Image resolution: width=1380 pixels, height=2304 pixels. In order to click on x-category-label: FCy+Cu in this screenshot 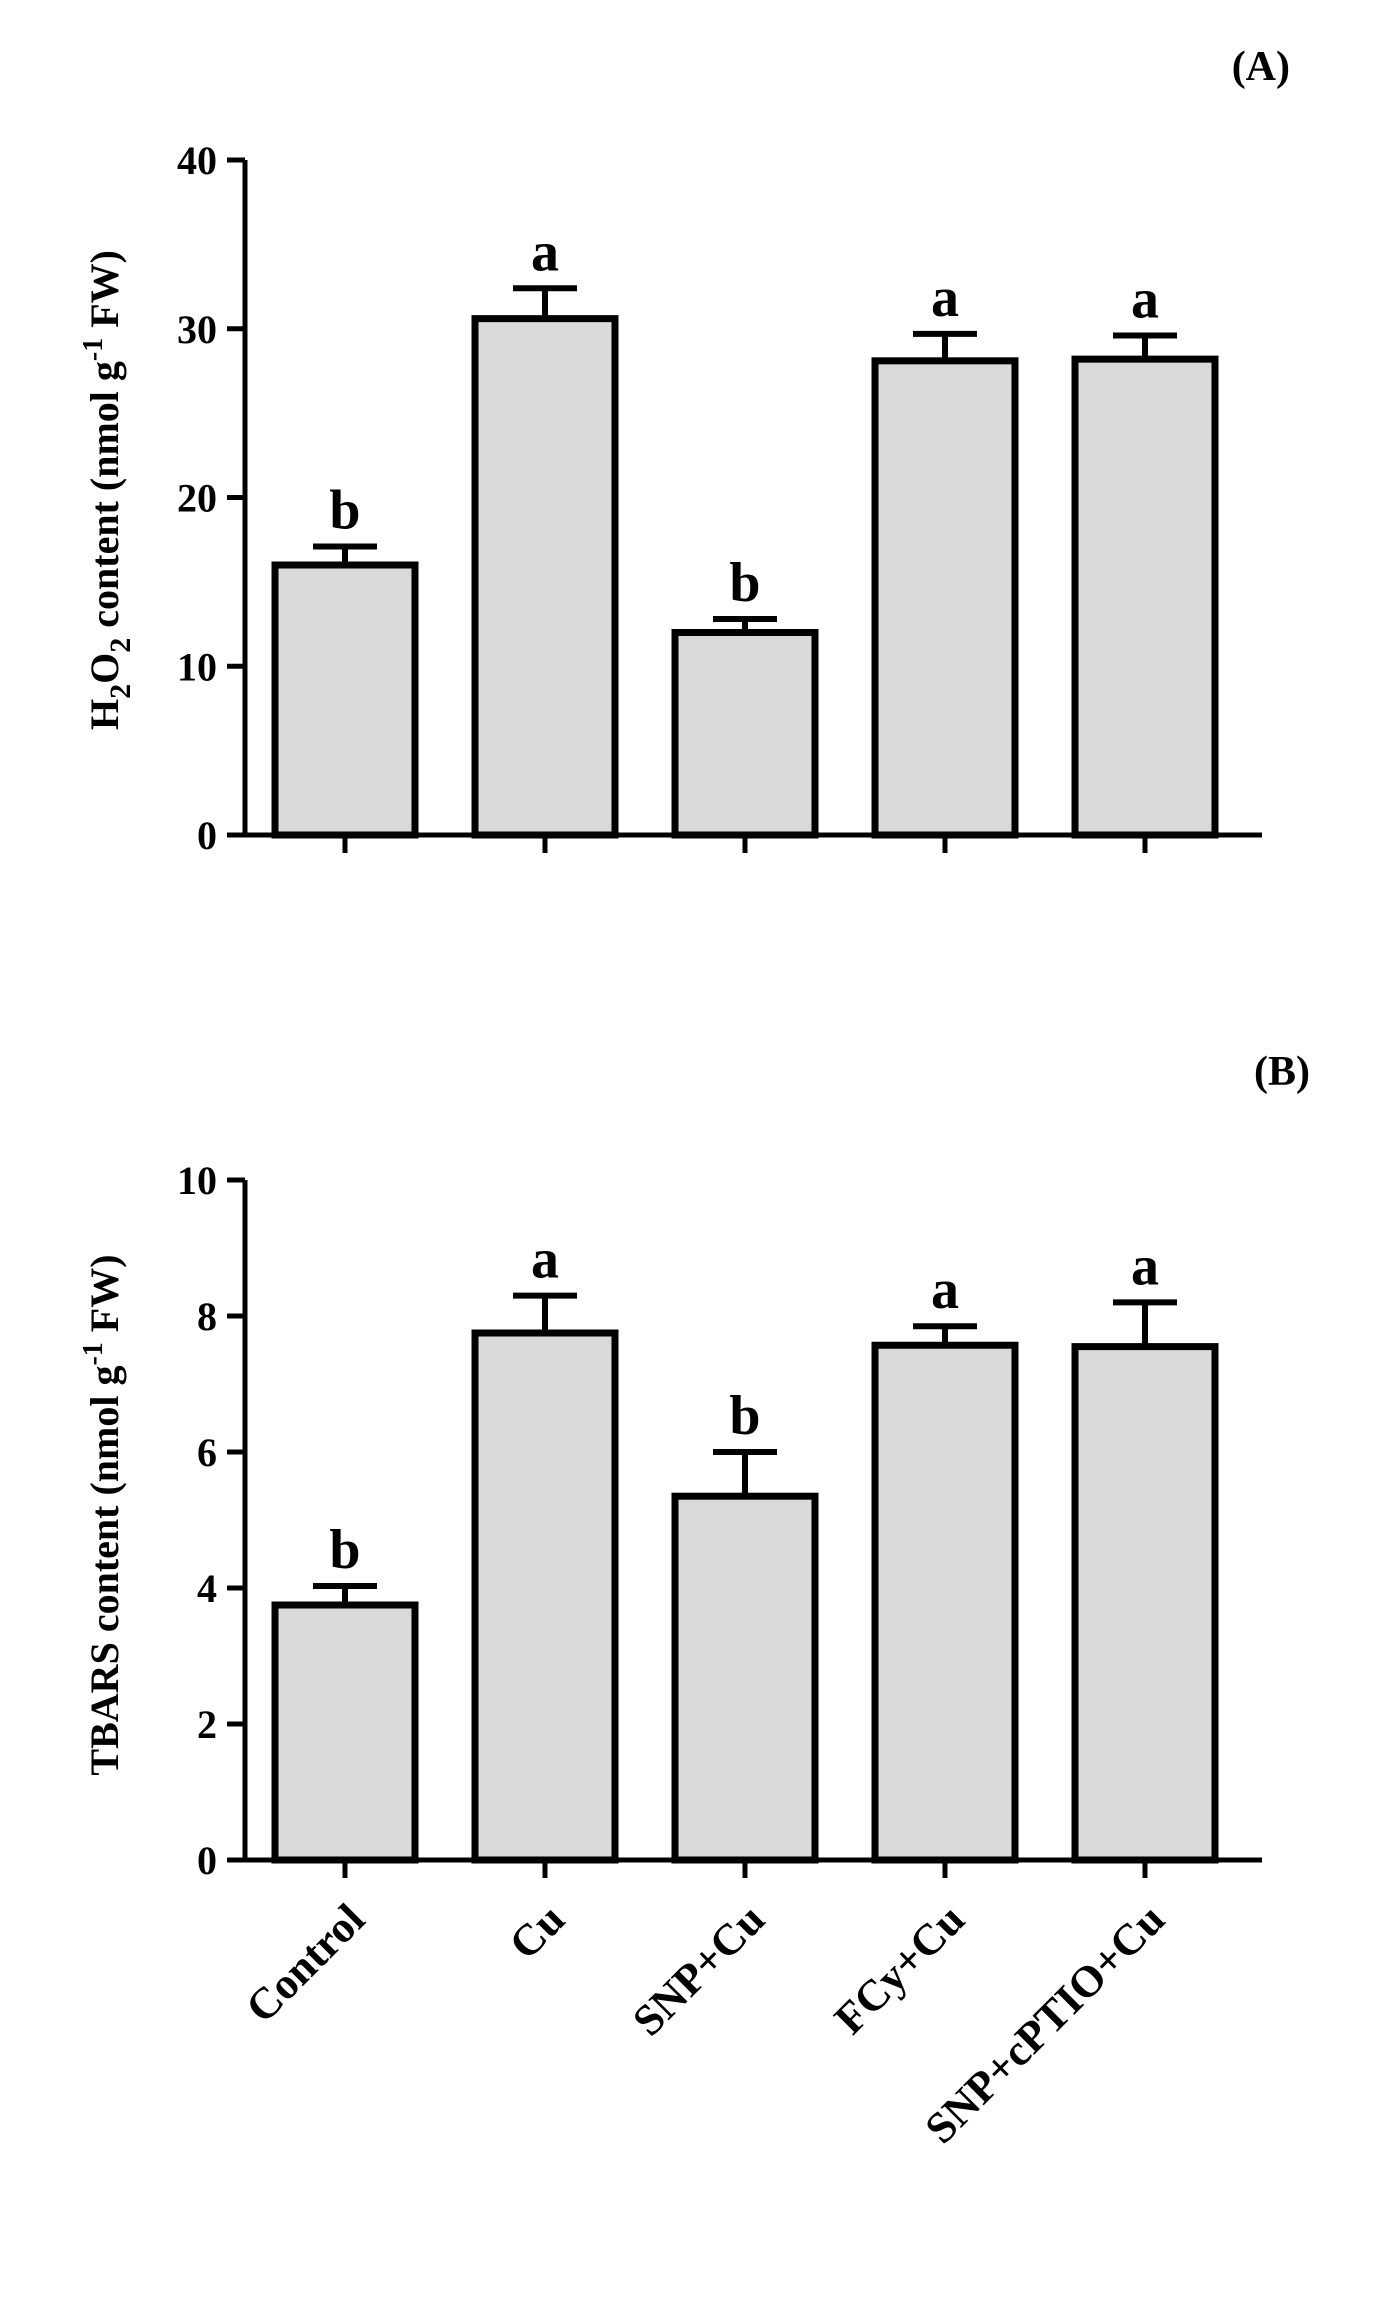, I will do `click(899, 1968)`.